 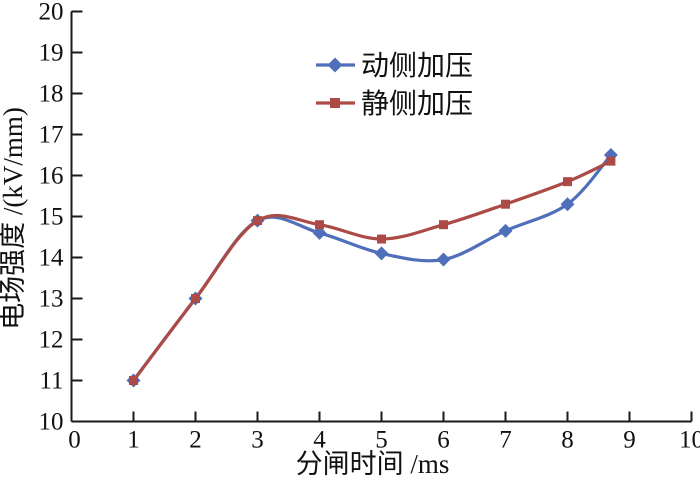 What do you see at coordinates (74, 440) in the screenshot?
I see `x-tick-label: 0` at bounding box center [74, 440].